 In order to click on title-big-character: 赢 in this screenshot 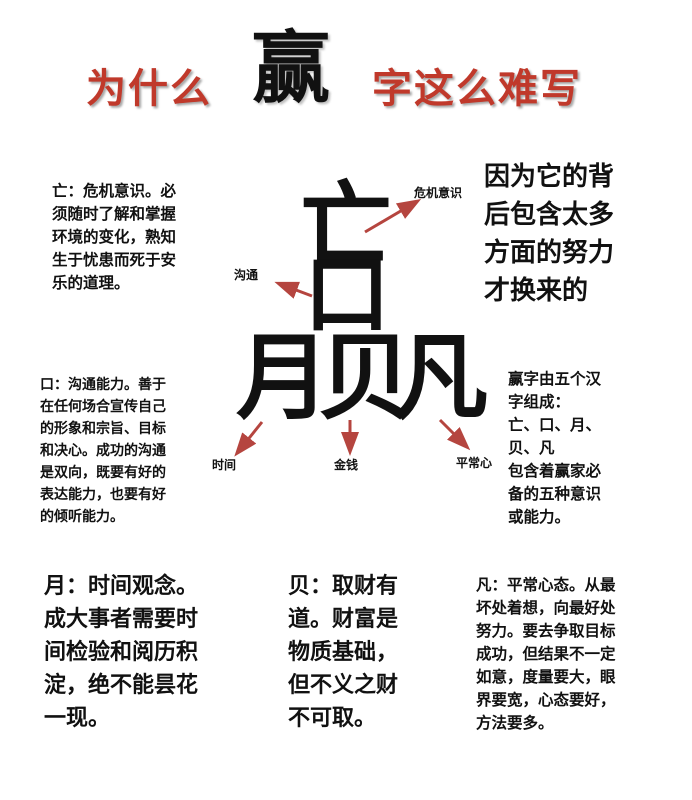, I will do `click(291, 69)`.